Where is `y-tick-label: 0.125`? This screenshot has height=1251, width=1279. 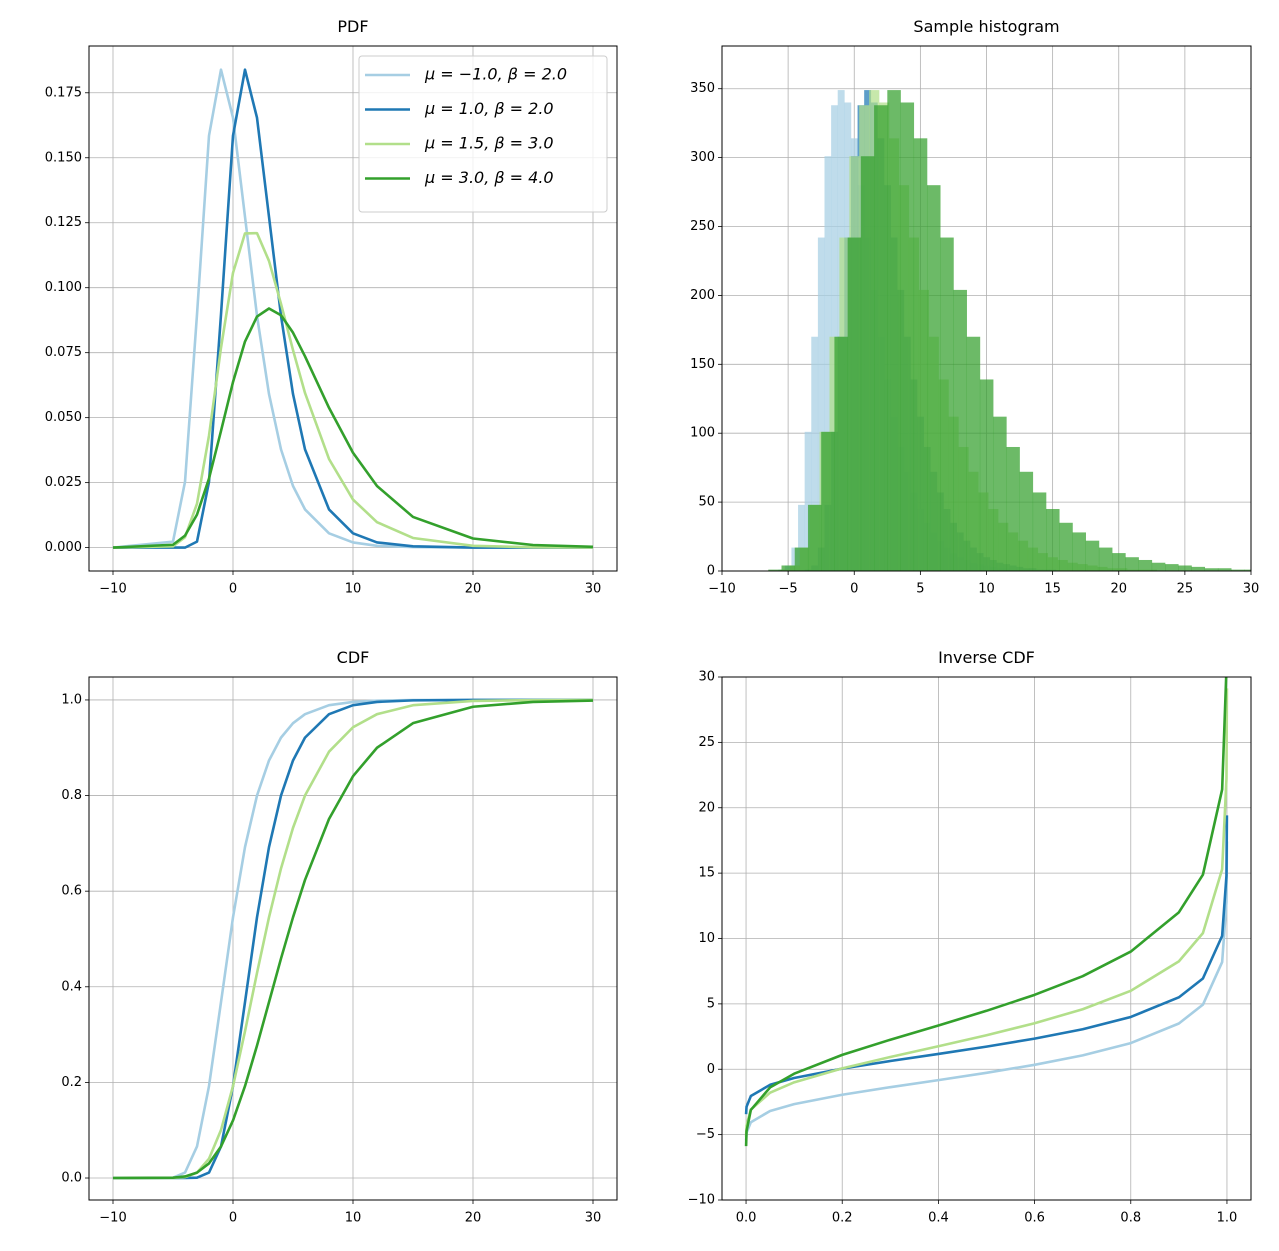 y-tick-label: 0.125 is located at coordinates (63, 222).